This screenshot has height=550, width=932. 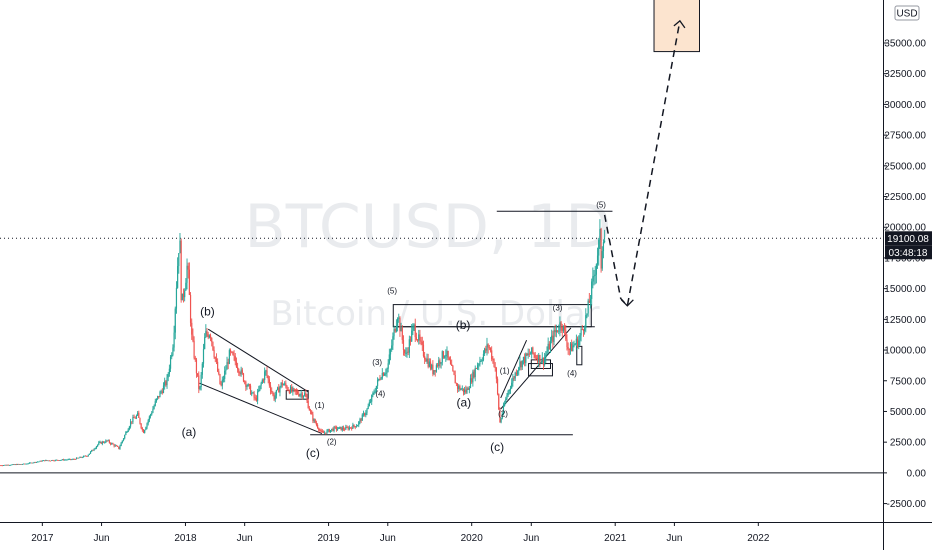 I want to click on wave-label: (5), so click(x=601, y=205).